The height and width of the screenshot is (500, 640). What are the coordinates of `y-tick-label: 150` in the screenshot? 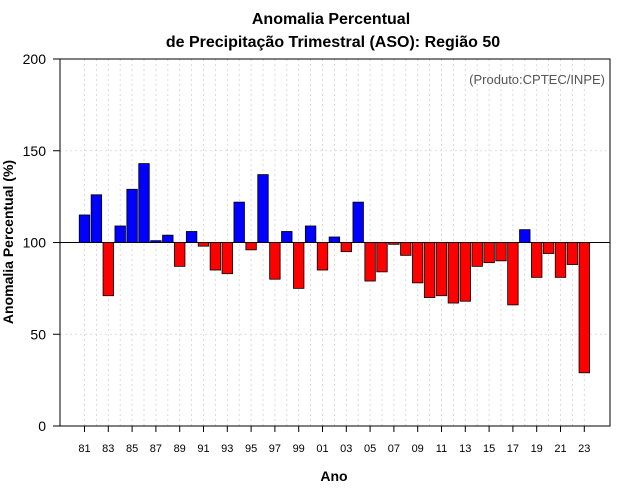 It's located at (35, 151).